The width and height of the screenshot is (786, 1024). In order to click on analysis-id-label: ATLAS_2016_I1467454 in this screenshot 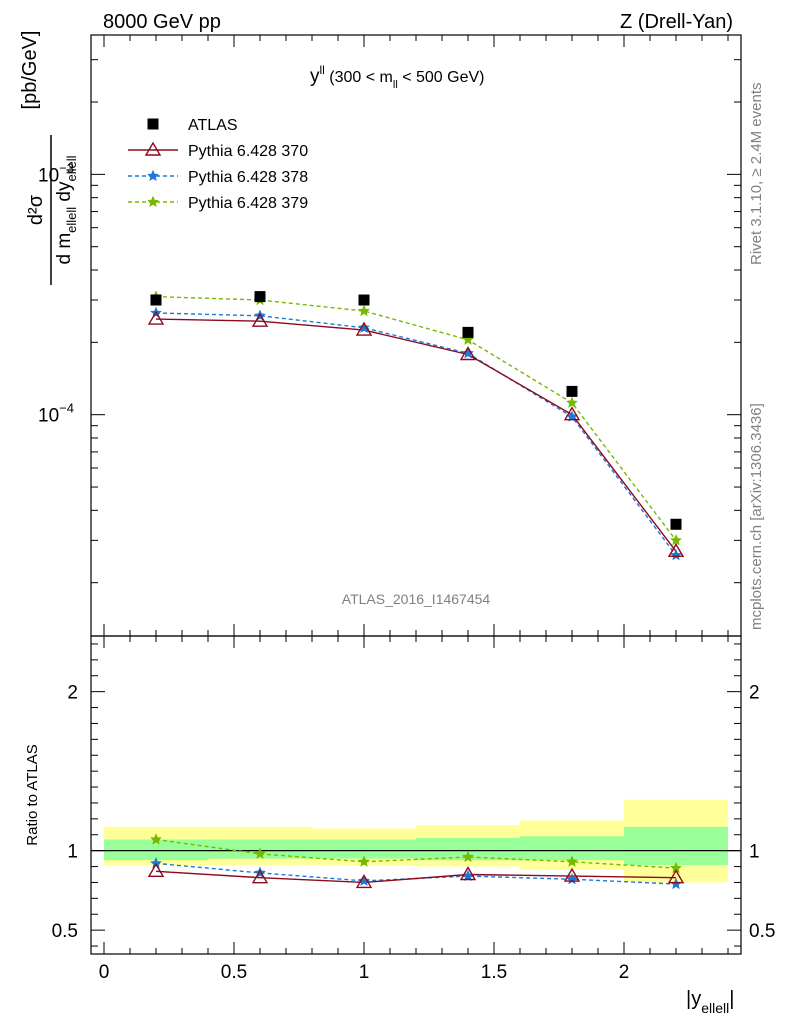, I will do `click(416, 599)`.